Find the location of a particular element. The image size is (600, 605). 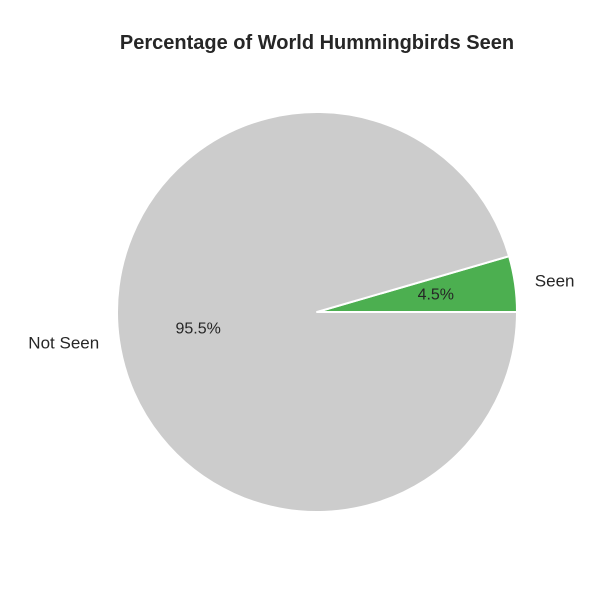

pie-value-label-not-seen: 95.5% is located at coordinates (198, 328).